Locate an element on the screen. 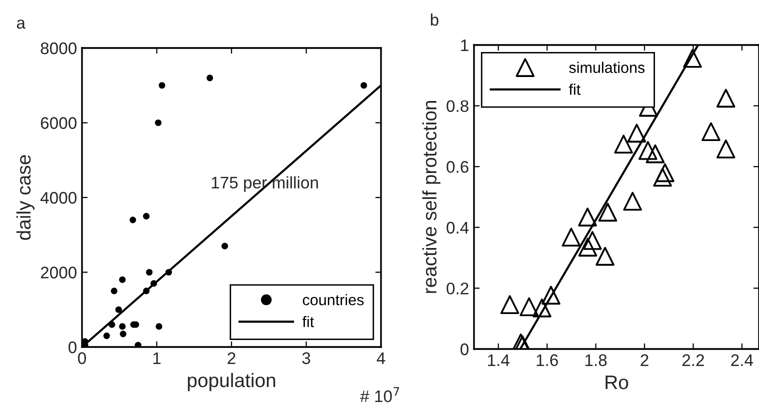  x-tick-label: 1 is located at coordinates (157, 358).